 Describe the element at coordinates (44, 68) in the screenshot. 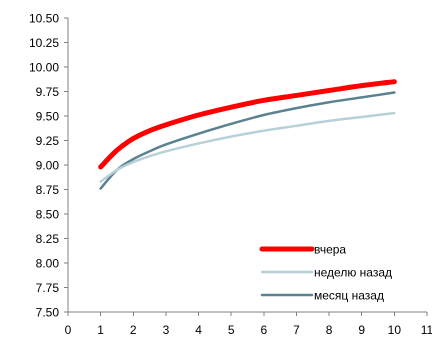

I see `y-tick-label: 10.00` at that location.